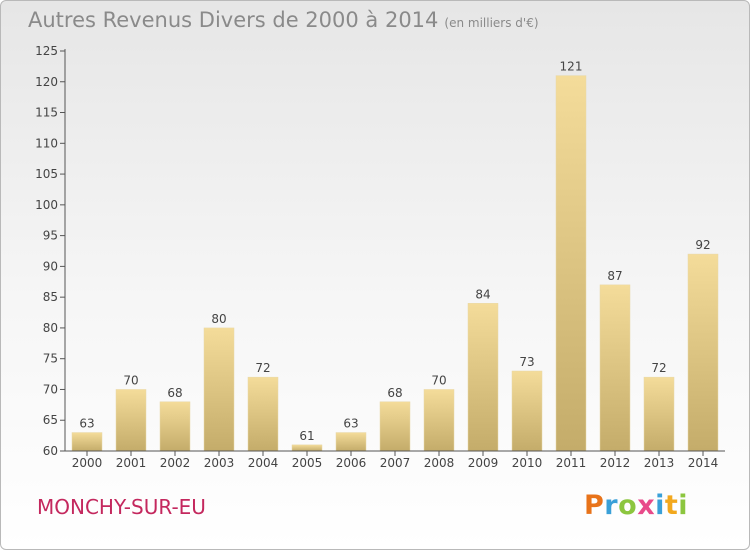  I want to click on x-tick-label: 2010, so click(527, 463).